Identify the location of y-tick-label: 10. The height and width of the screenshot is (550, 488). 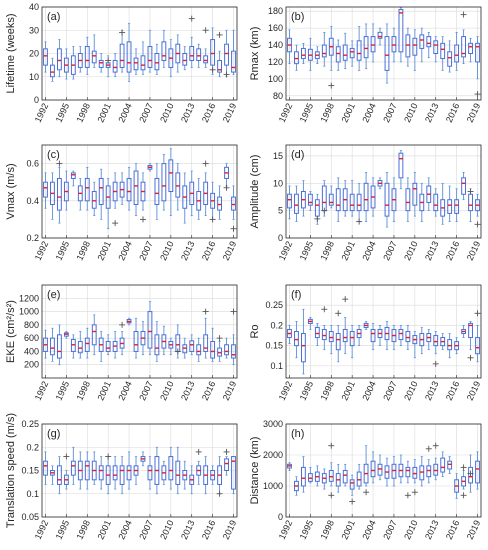
(34, 77).